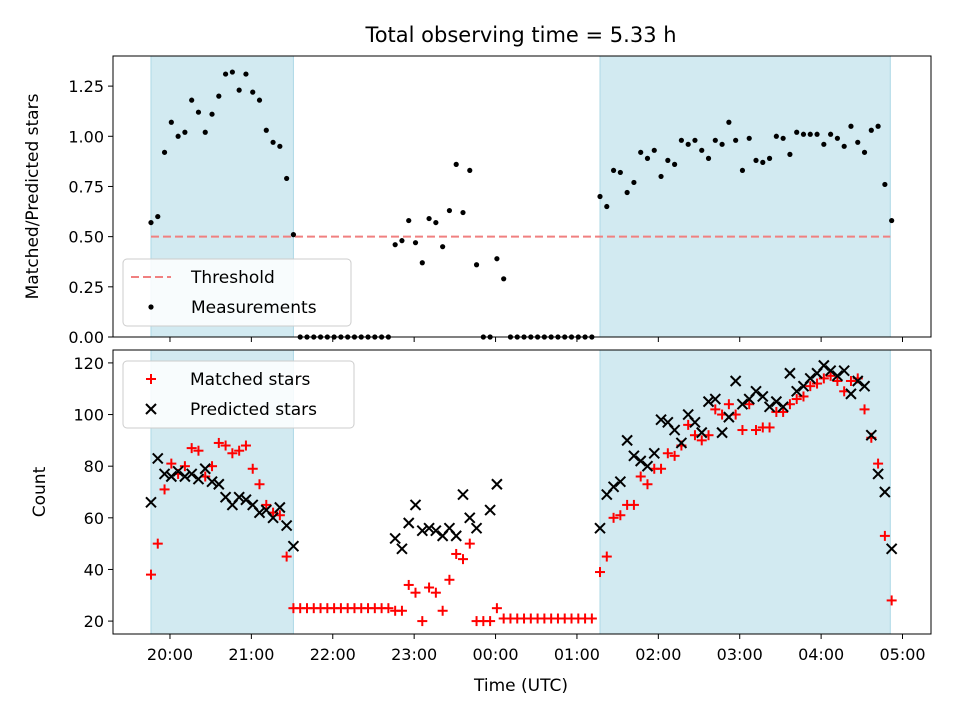  Describe the element at coordinates (658, 654) in the screenshot. I see `x-tick-label: 02:00` at that location.